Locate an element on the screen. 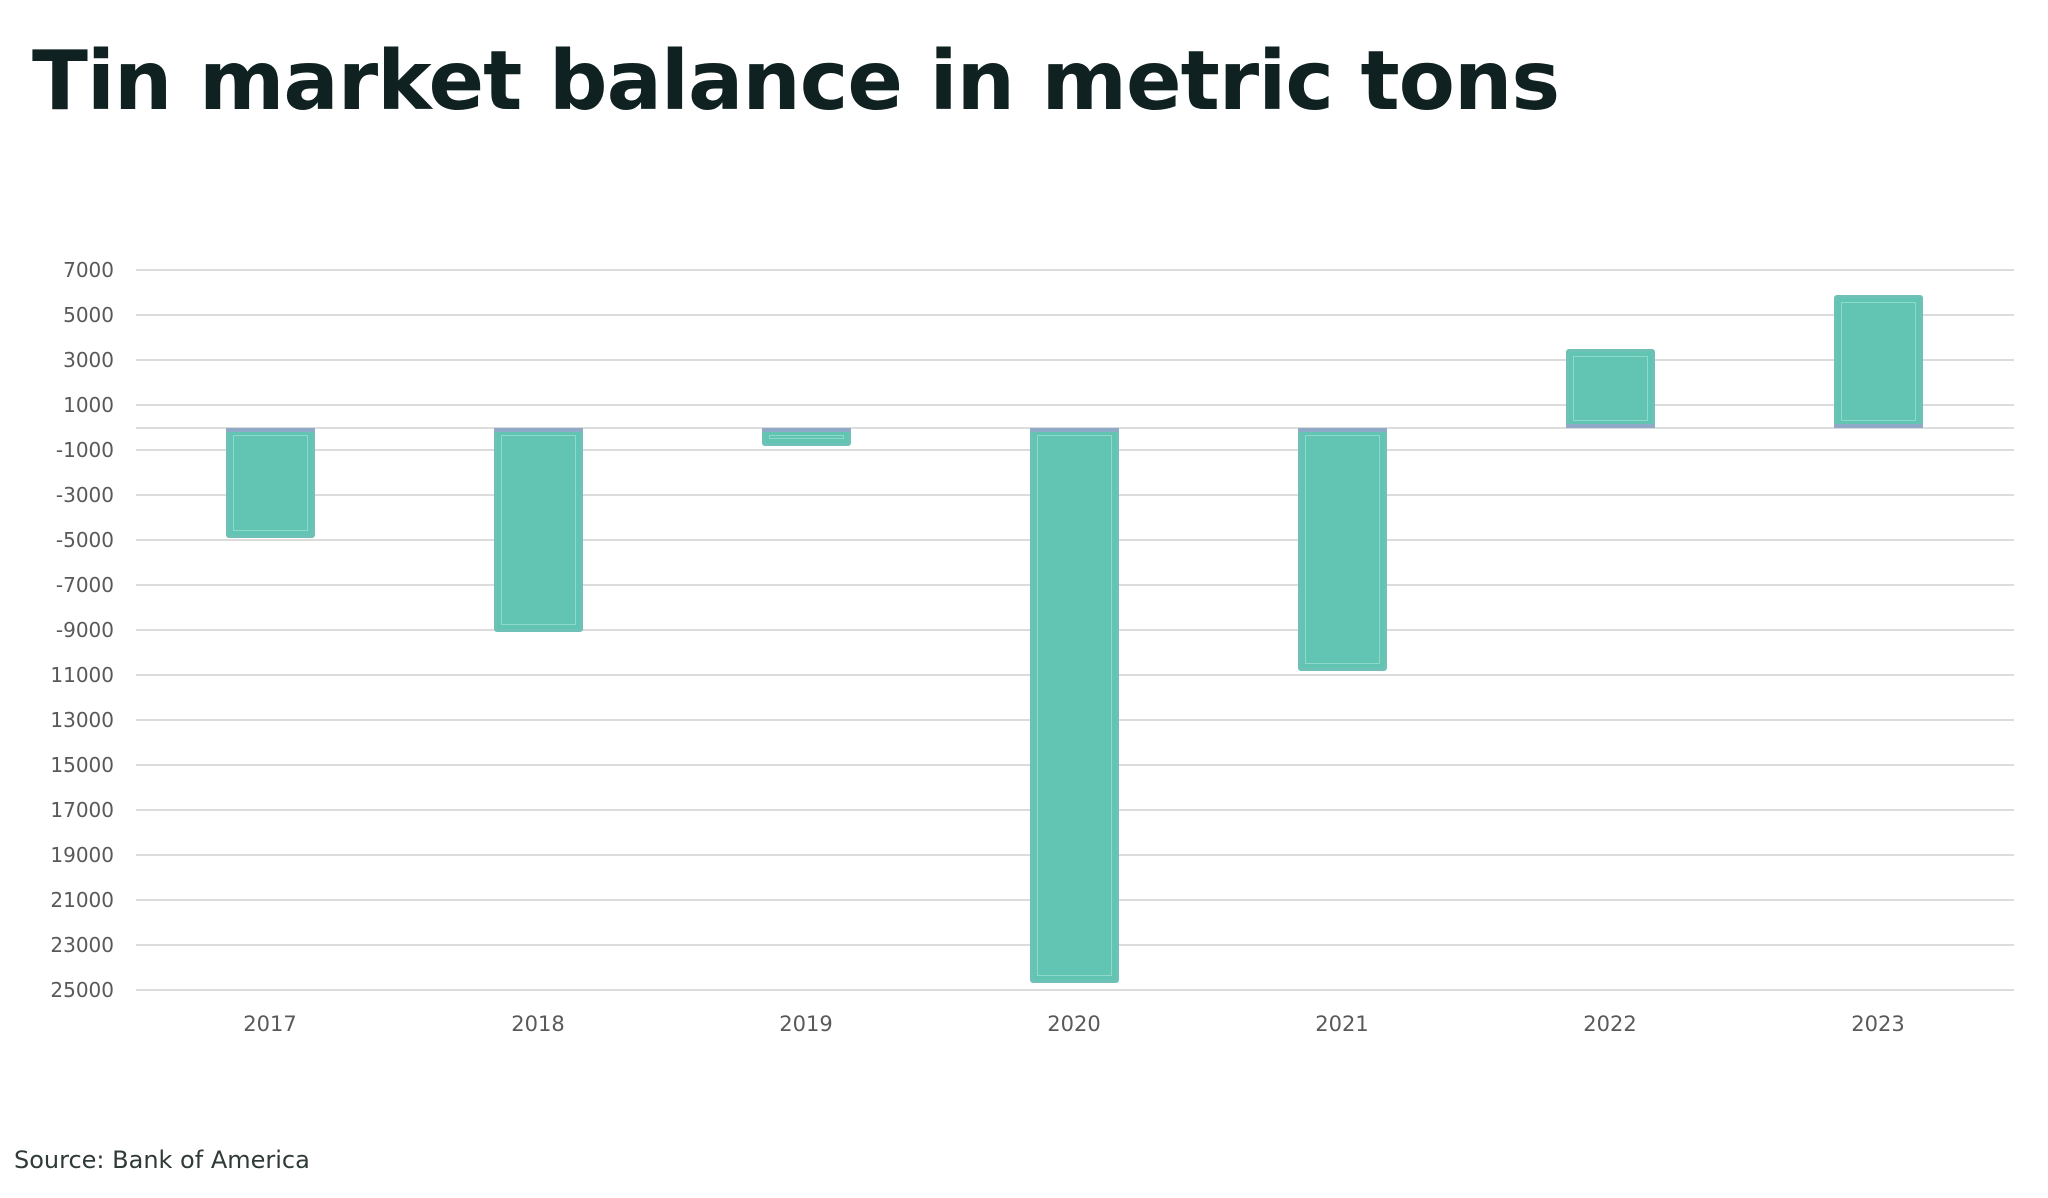 This screenshot has height=1198, width=2048. bar-2020 is located at coordinates (1074, 705).